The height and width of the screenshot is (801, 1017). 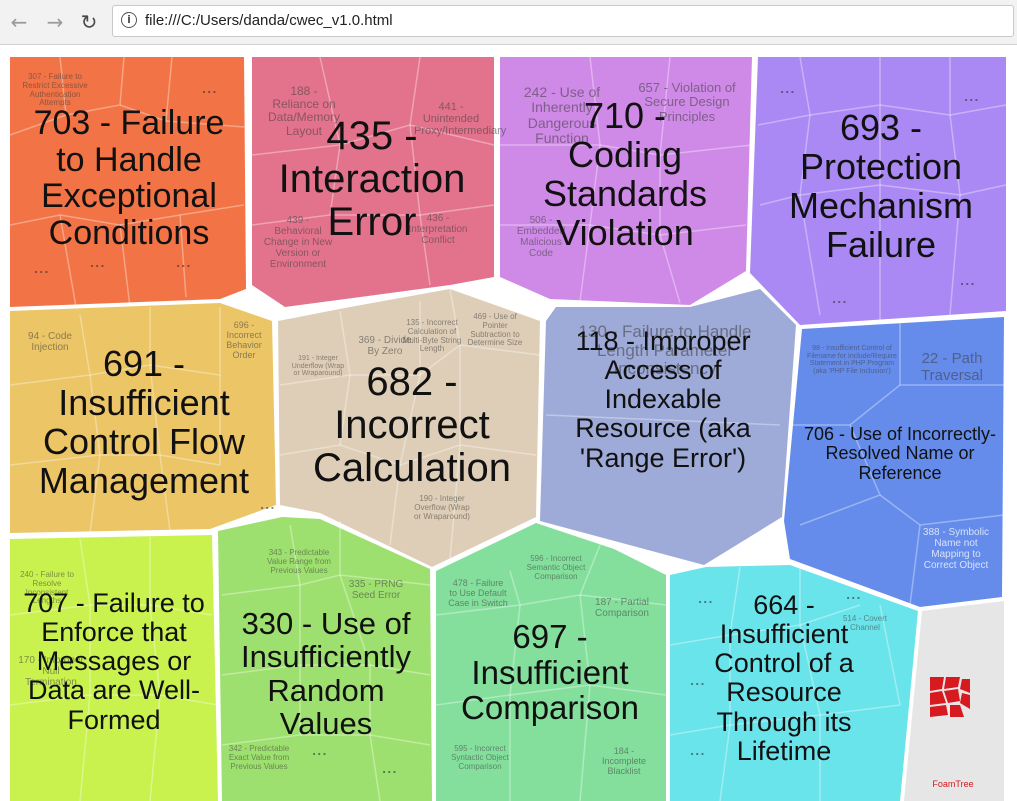 What do you see at coordinates (50, 342) in the screenshot?
I see `subcell-label: 94 - Code Injection` at bounding box center [50, 342].